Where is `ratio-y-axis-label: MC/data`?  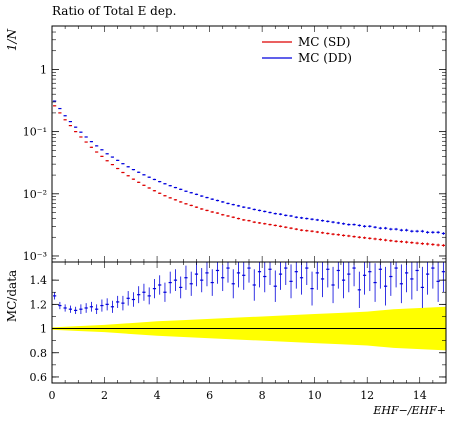
ratio-y-axis-label: MC/data is located at coordinates (12, 296).